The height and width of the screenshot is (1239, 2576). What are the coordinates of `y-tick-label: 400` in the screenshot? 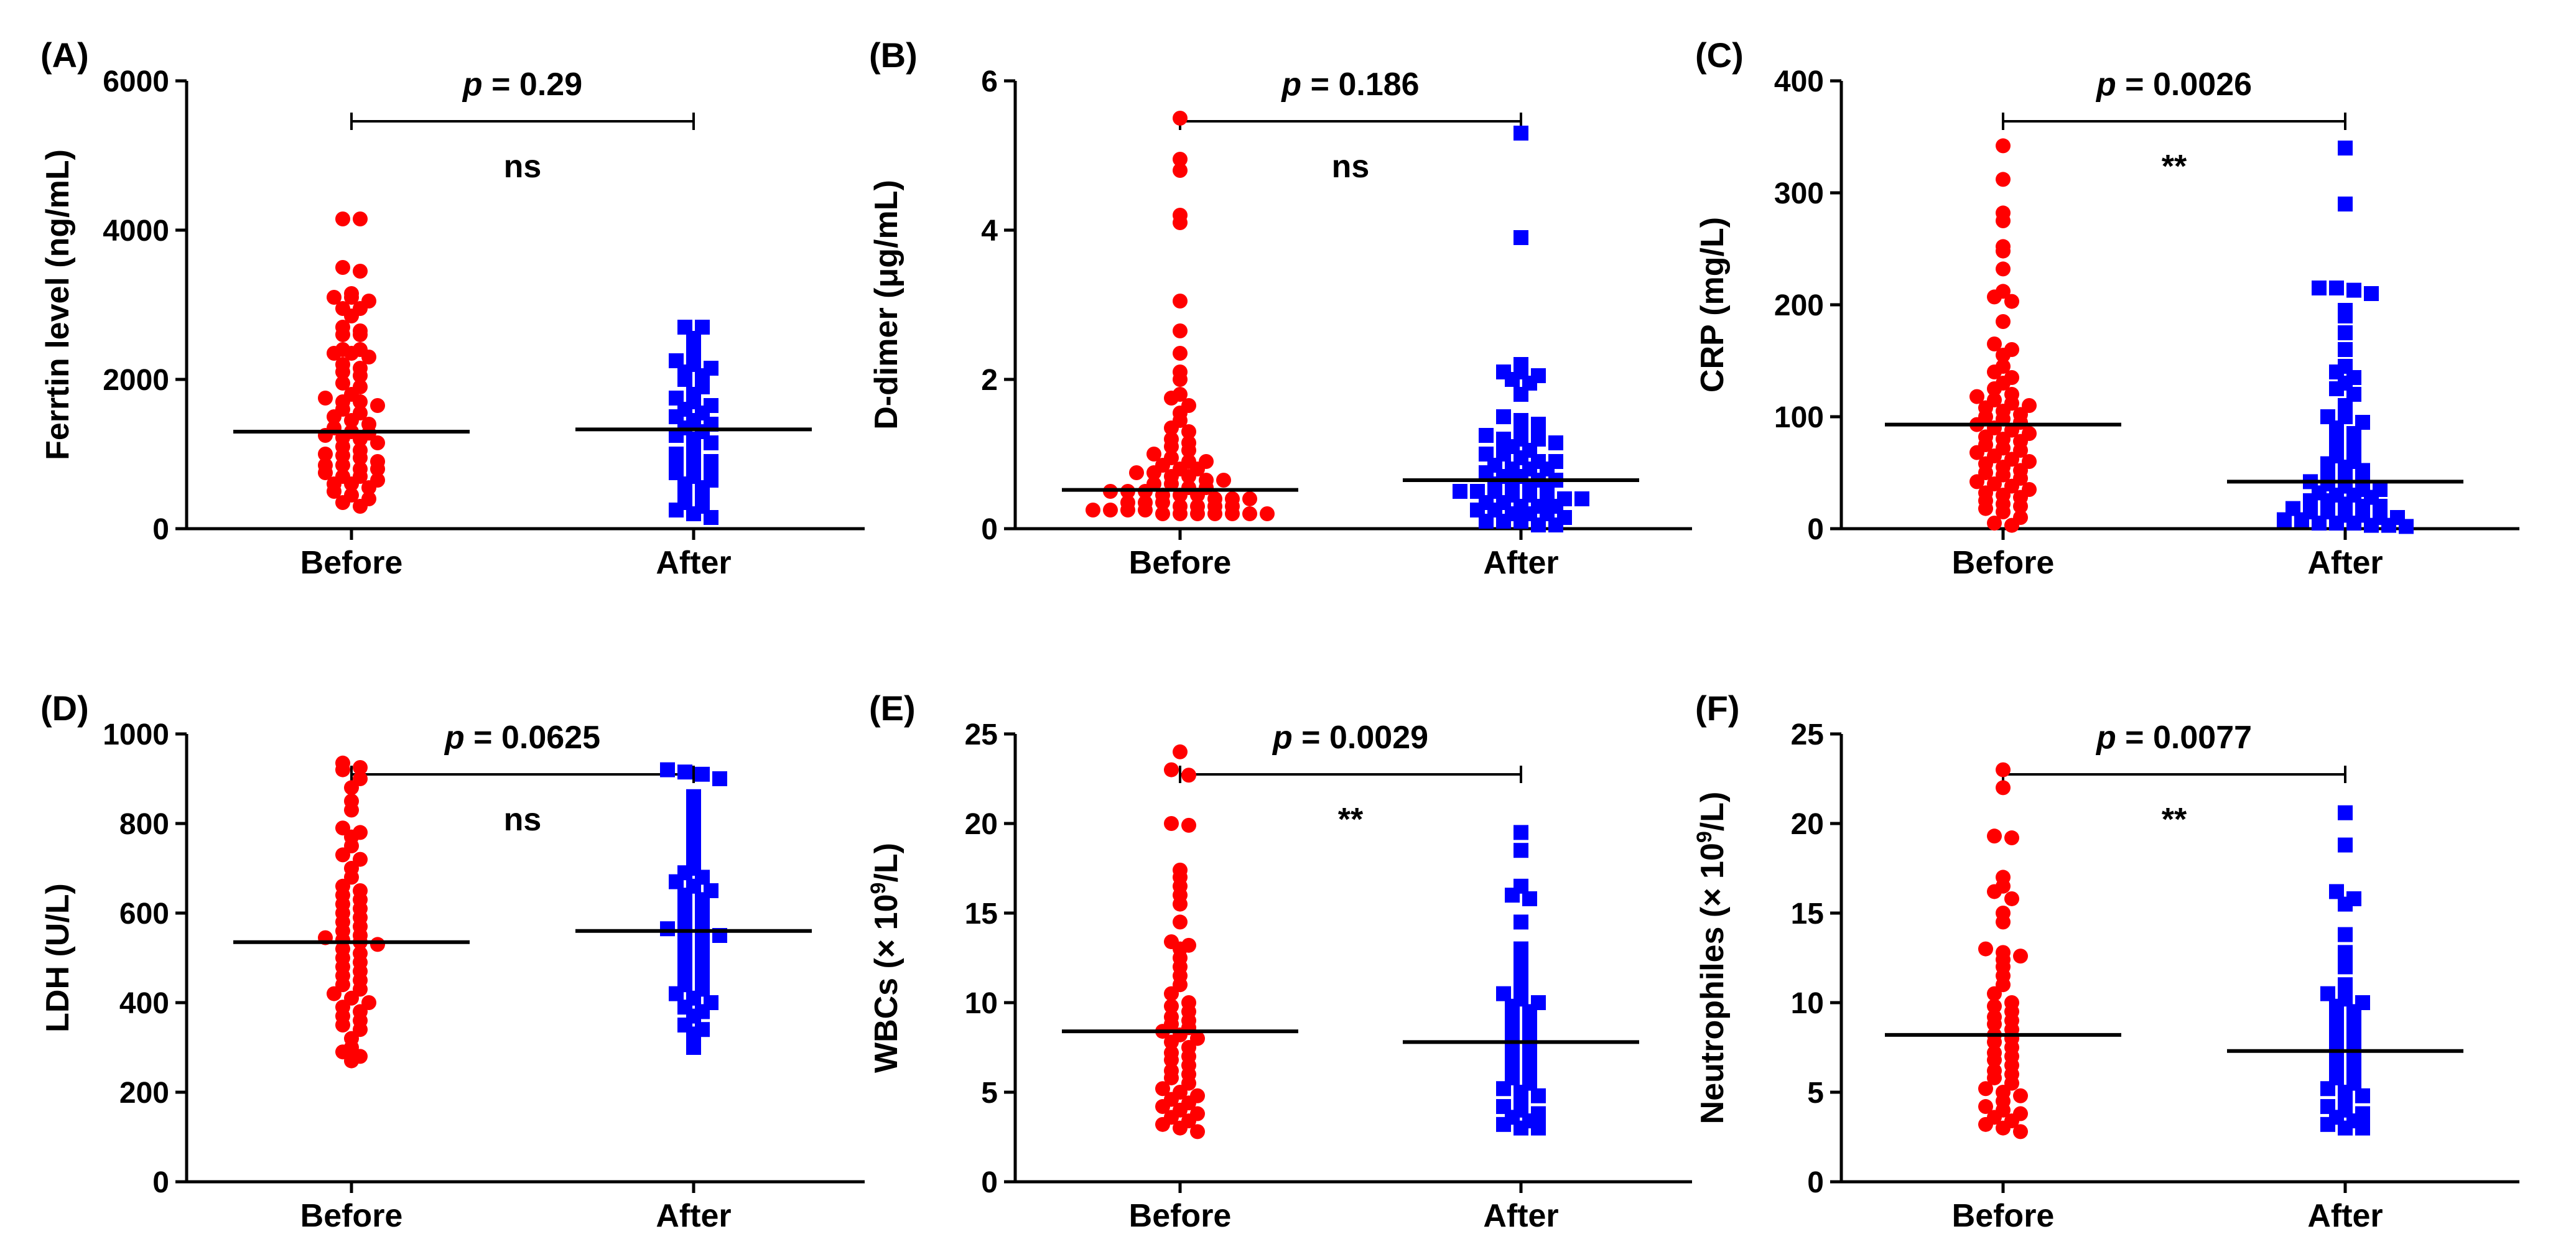 It's located at (1799, 81).